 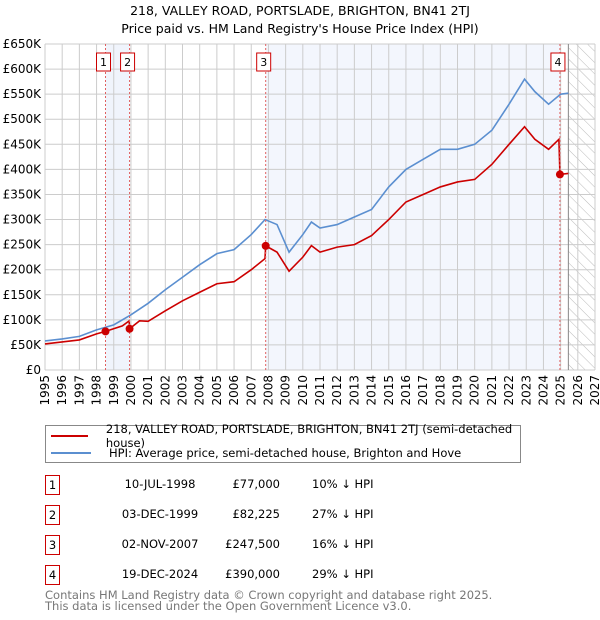 What do you see at coordinates (23, 144) in the screenshot?
I see `y-tick-label: £450K` at bounding box center [23, 144].